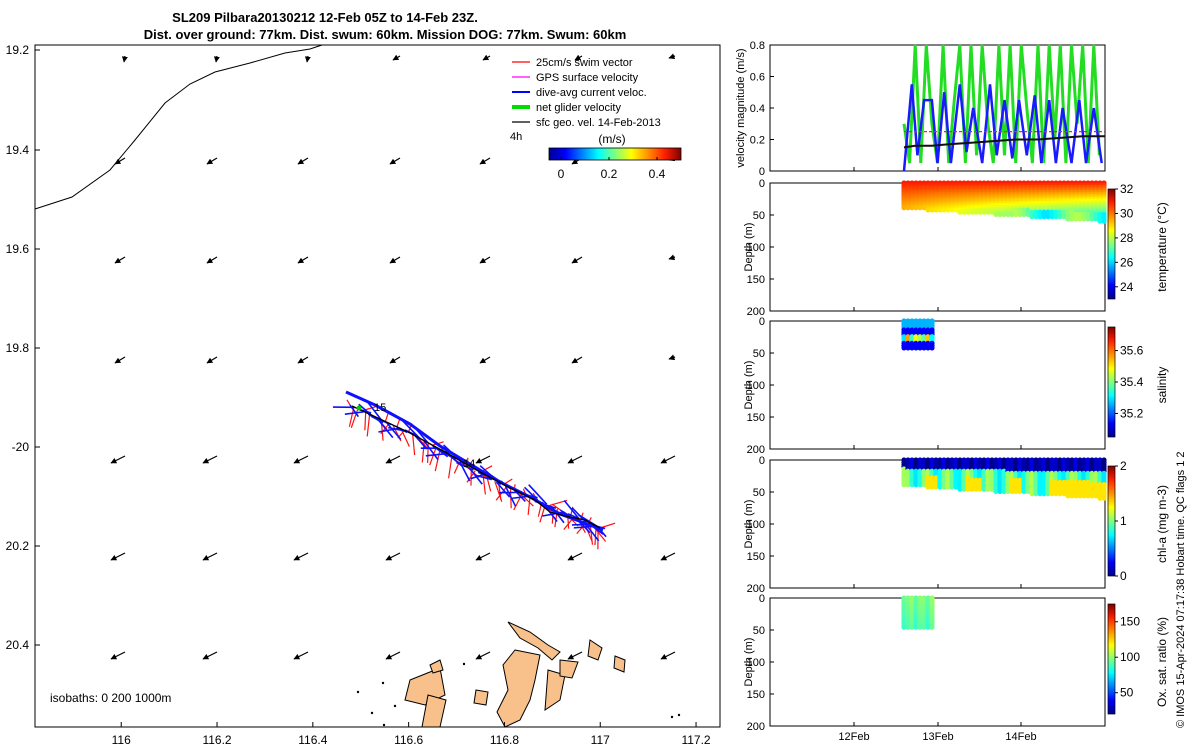 Image resolution: width=1200 pixels, height=750 pixels. Describe the element at coordinates (411, 734) in the screenshot. I see `map-x-ticks: 116 116.2 116.4 116.6 116.8 117 117.2` at that location.